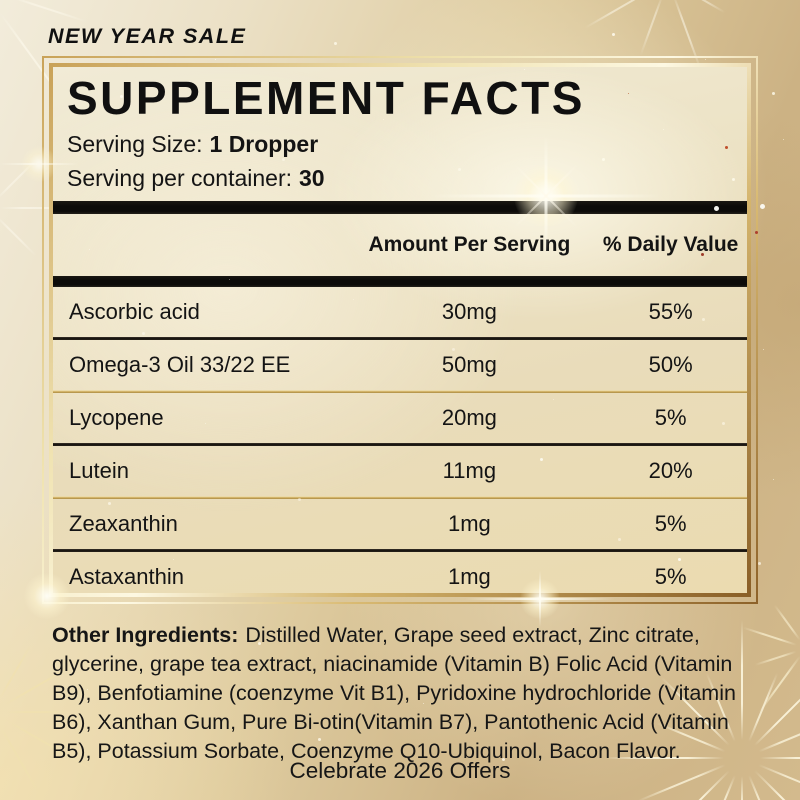 This screenshot has height=800, width=800. What do you see at coordinates (469, 417) in the screenshot?
I see `ingredient-amount: 20mg` at bounding box center [469, 417].